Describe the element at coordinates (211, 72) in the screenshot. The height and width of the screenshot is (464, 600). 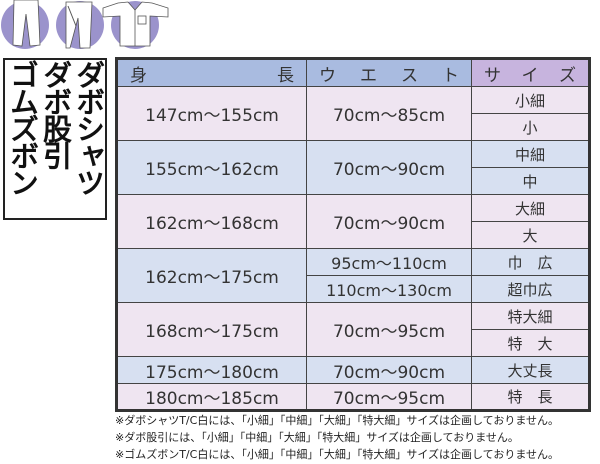
I see `header-height: 身長` at that location.